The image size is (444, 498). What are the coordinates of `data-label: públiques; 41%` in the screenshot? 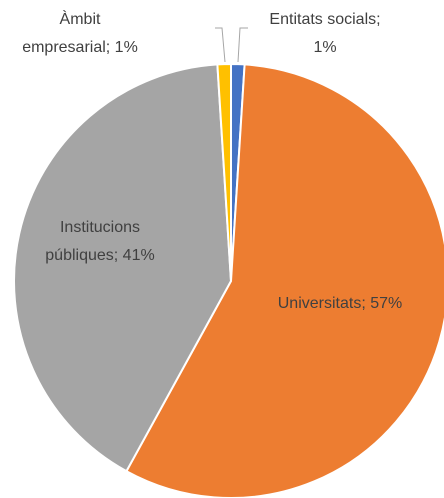 It's located at (99, 255).